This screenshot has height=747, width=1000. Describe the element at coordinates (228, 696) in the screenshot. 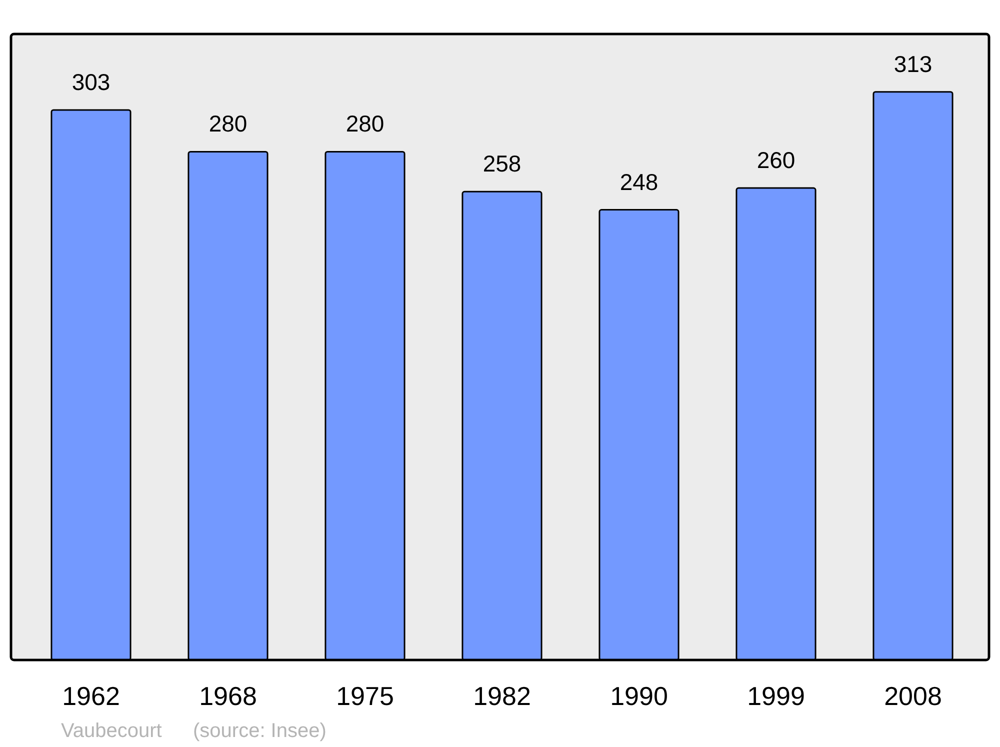

I see `x-tick-label: 1968` at that location.